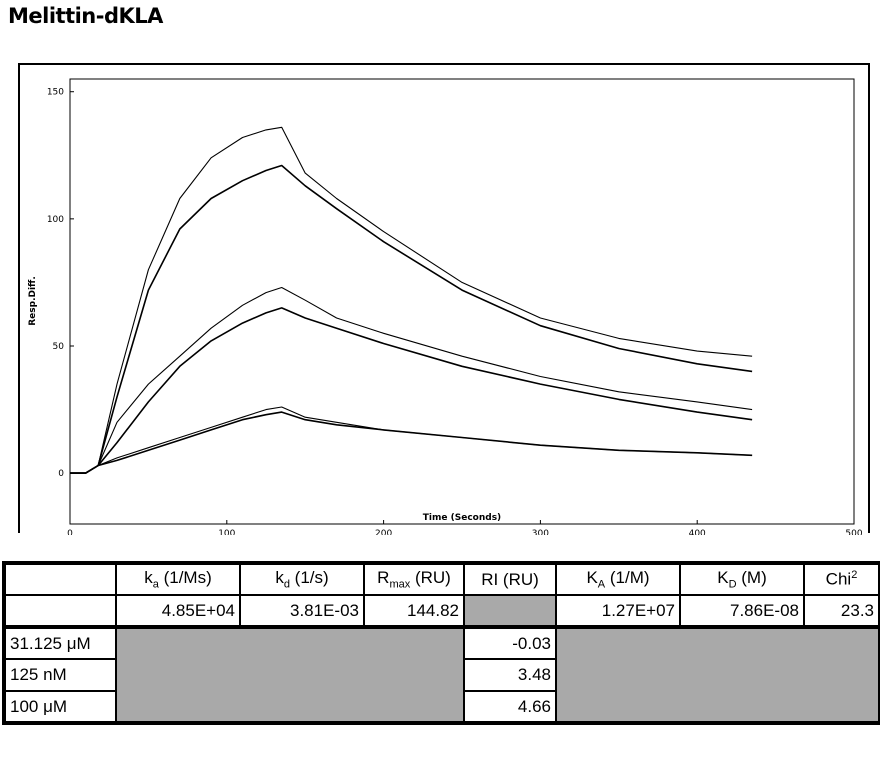  Describe the element at coordinates (61, 474) in the screenshot. I see `y-tick-label: 0` at that location.